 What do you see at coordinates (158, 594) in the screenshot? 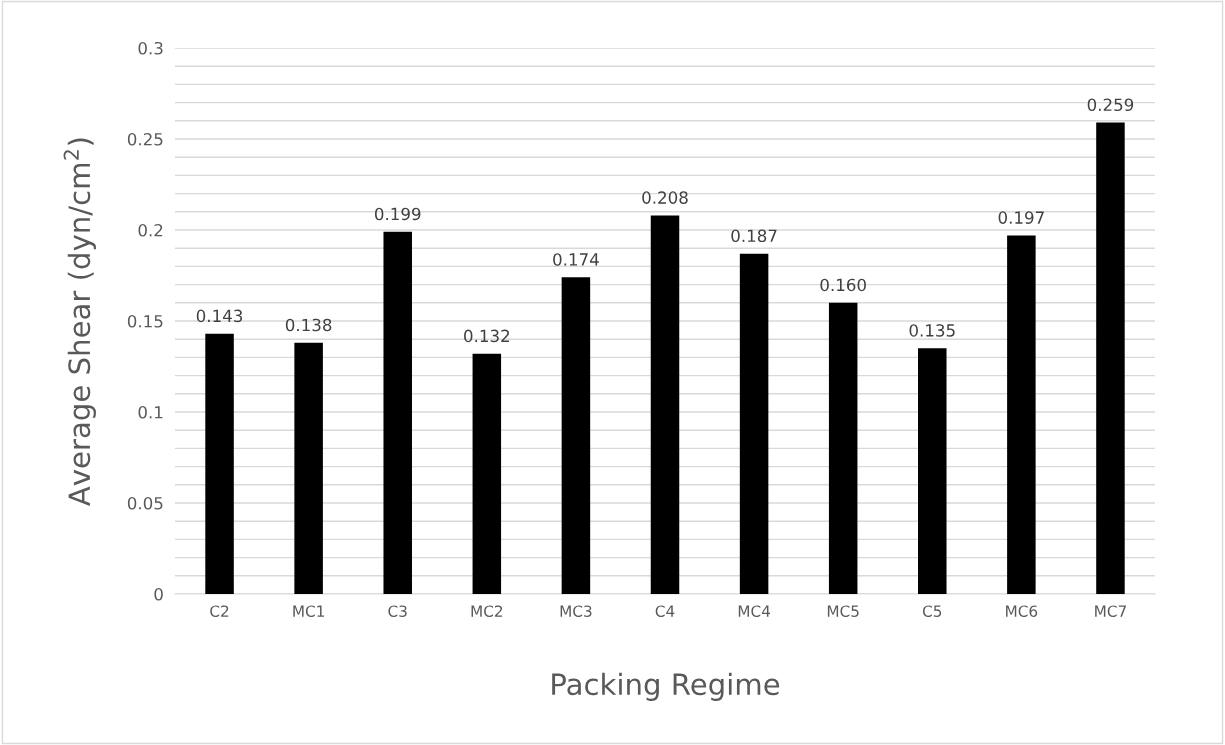
I see `y-tick-label: 0` at bounding box center [158, 594].